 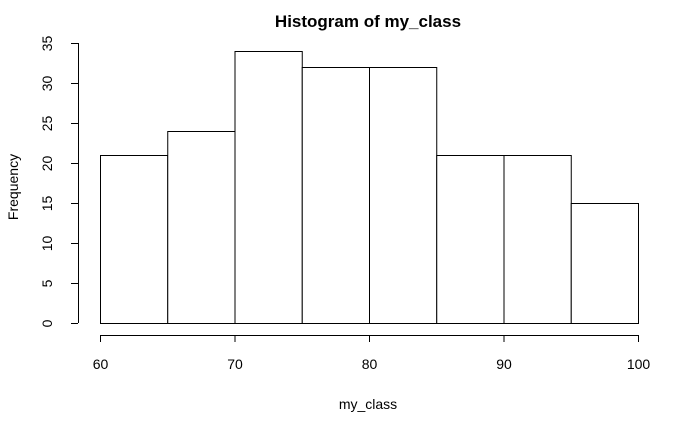 What do you see at coordinates (13, 187) in the screenshot?
I see `y-axis-label: Frequency` at bounding box center [13, 187].